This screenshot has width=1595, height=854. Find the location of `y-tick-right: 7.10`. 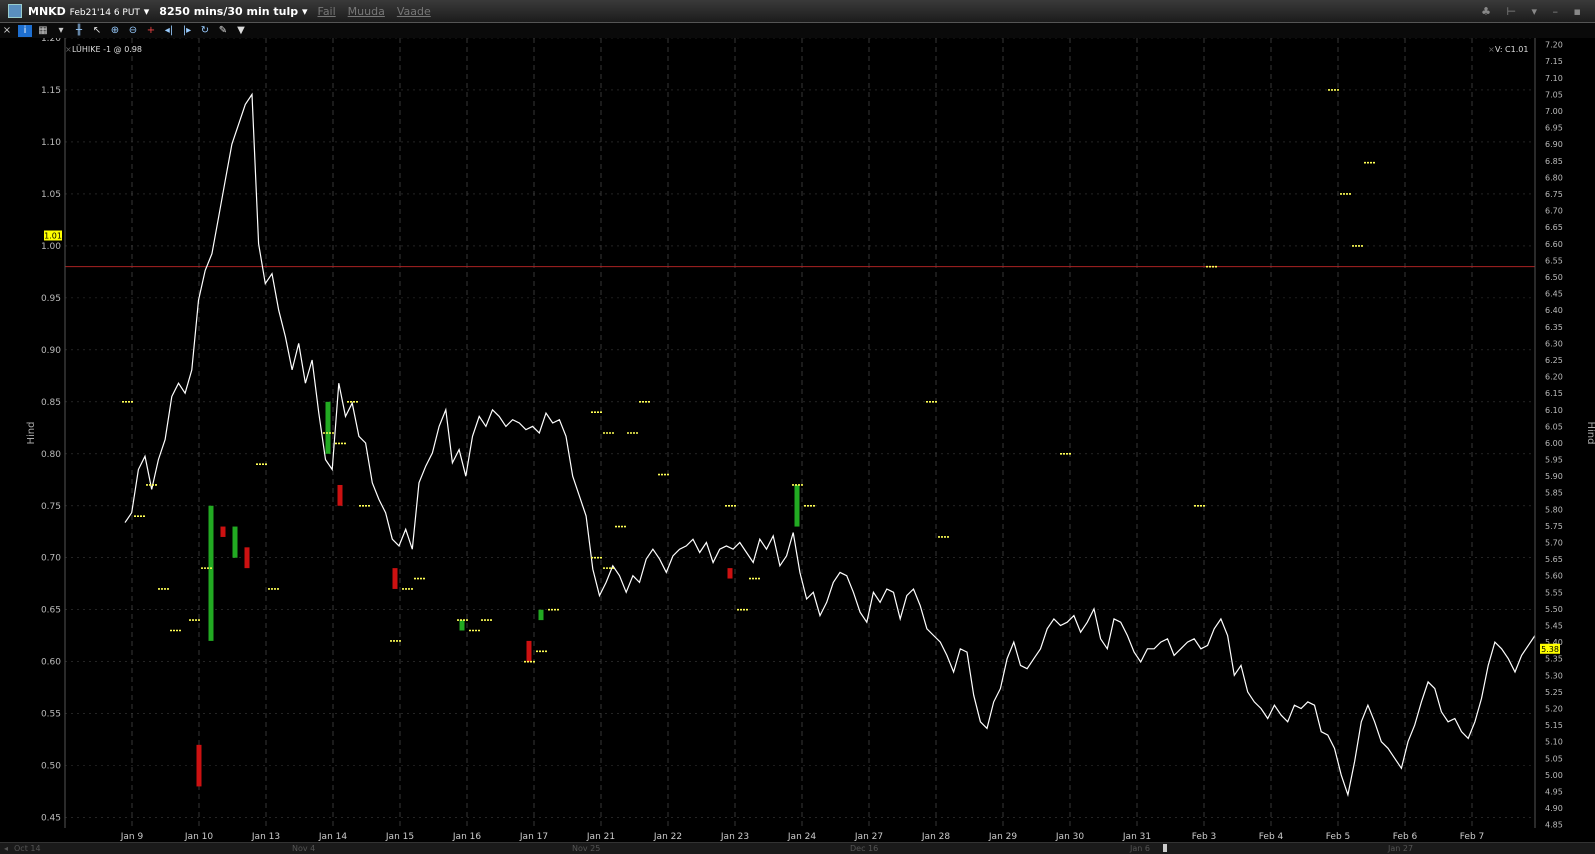

y-tick-right: 7.10 is located at coordinates (1554, 78).